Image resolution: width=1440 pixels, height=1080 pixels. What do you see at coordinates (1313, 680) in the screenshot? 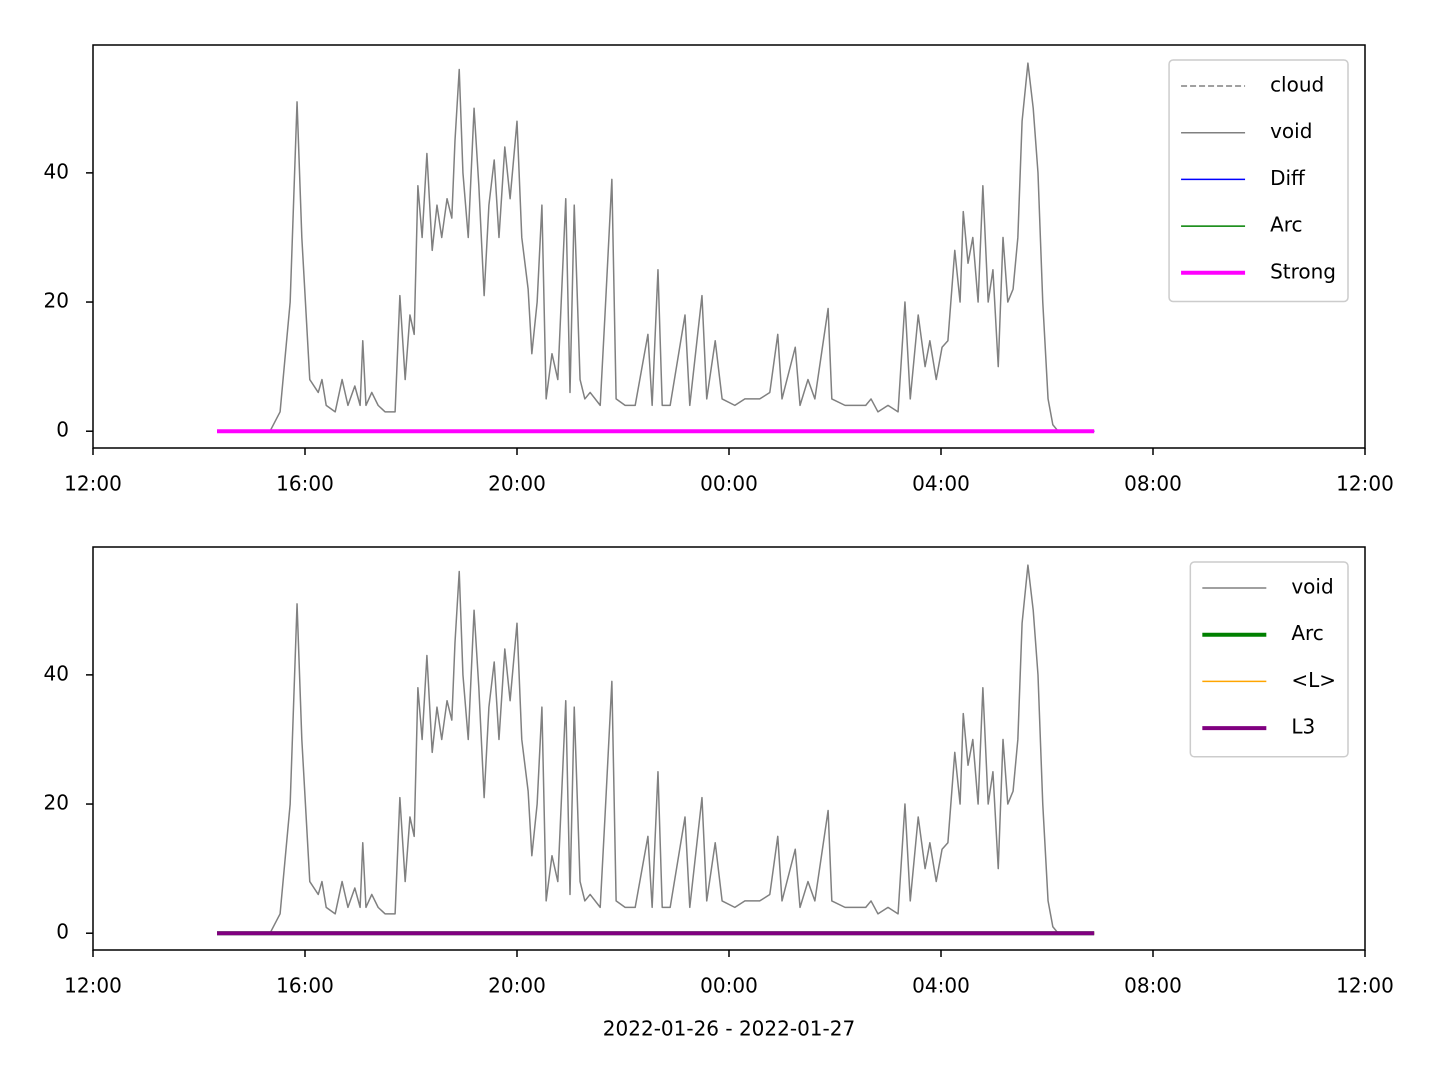
I see `legend-label: <L>` at bounding box center [1313, 680].